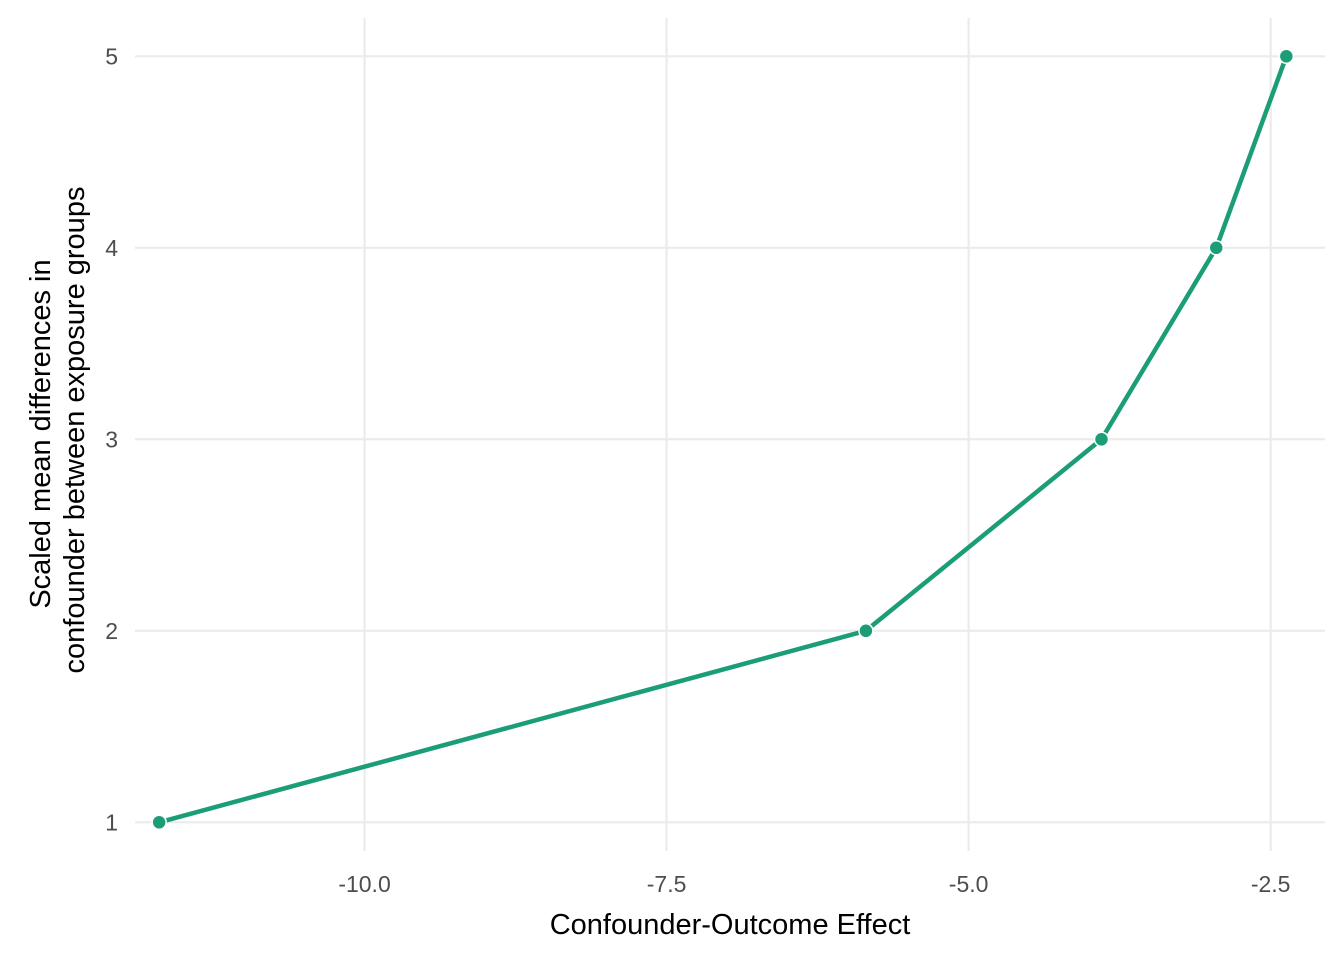 This screenshot has width=1344, height=960. I want to click on y-axis-title-line-2: confounder between exposure groups, so click(75, 430).